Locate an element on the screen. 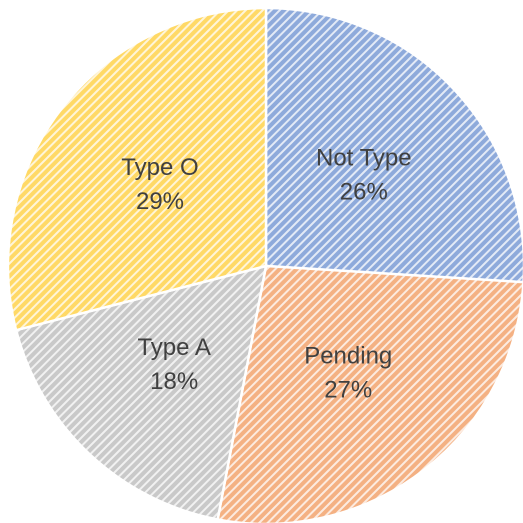  slice-category-label: Not Type is located at coordinates (364, 158).